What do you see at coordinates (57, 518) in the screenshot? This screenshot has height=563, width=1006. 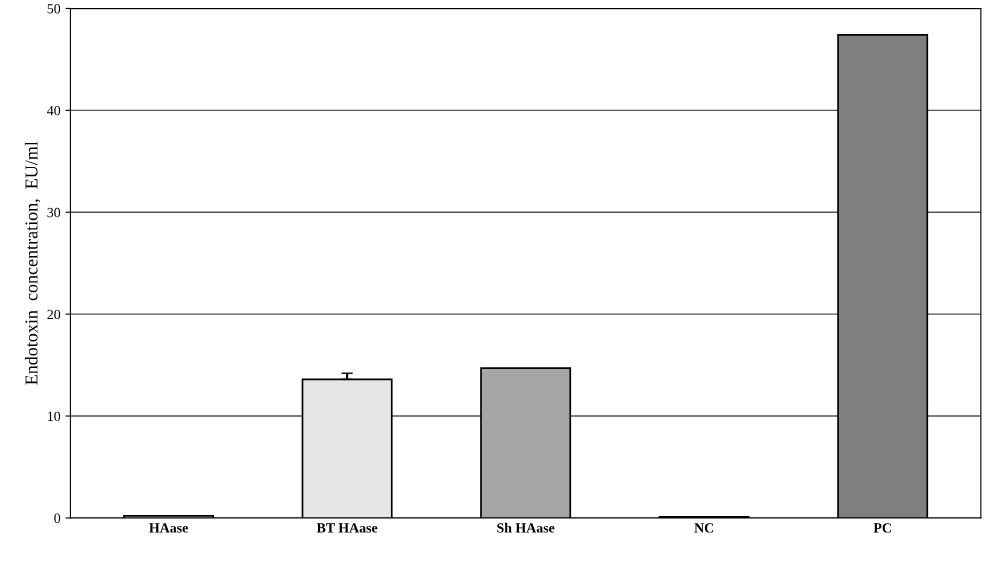 I see `y-tick-label: 0` at bounding box center [57, 518].